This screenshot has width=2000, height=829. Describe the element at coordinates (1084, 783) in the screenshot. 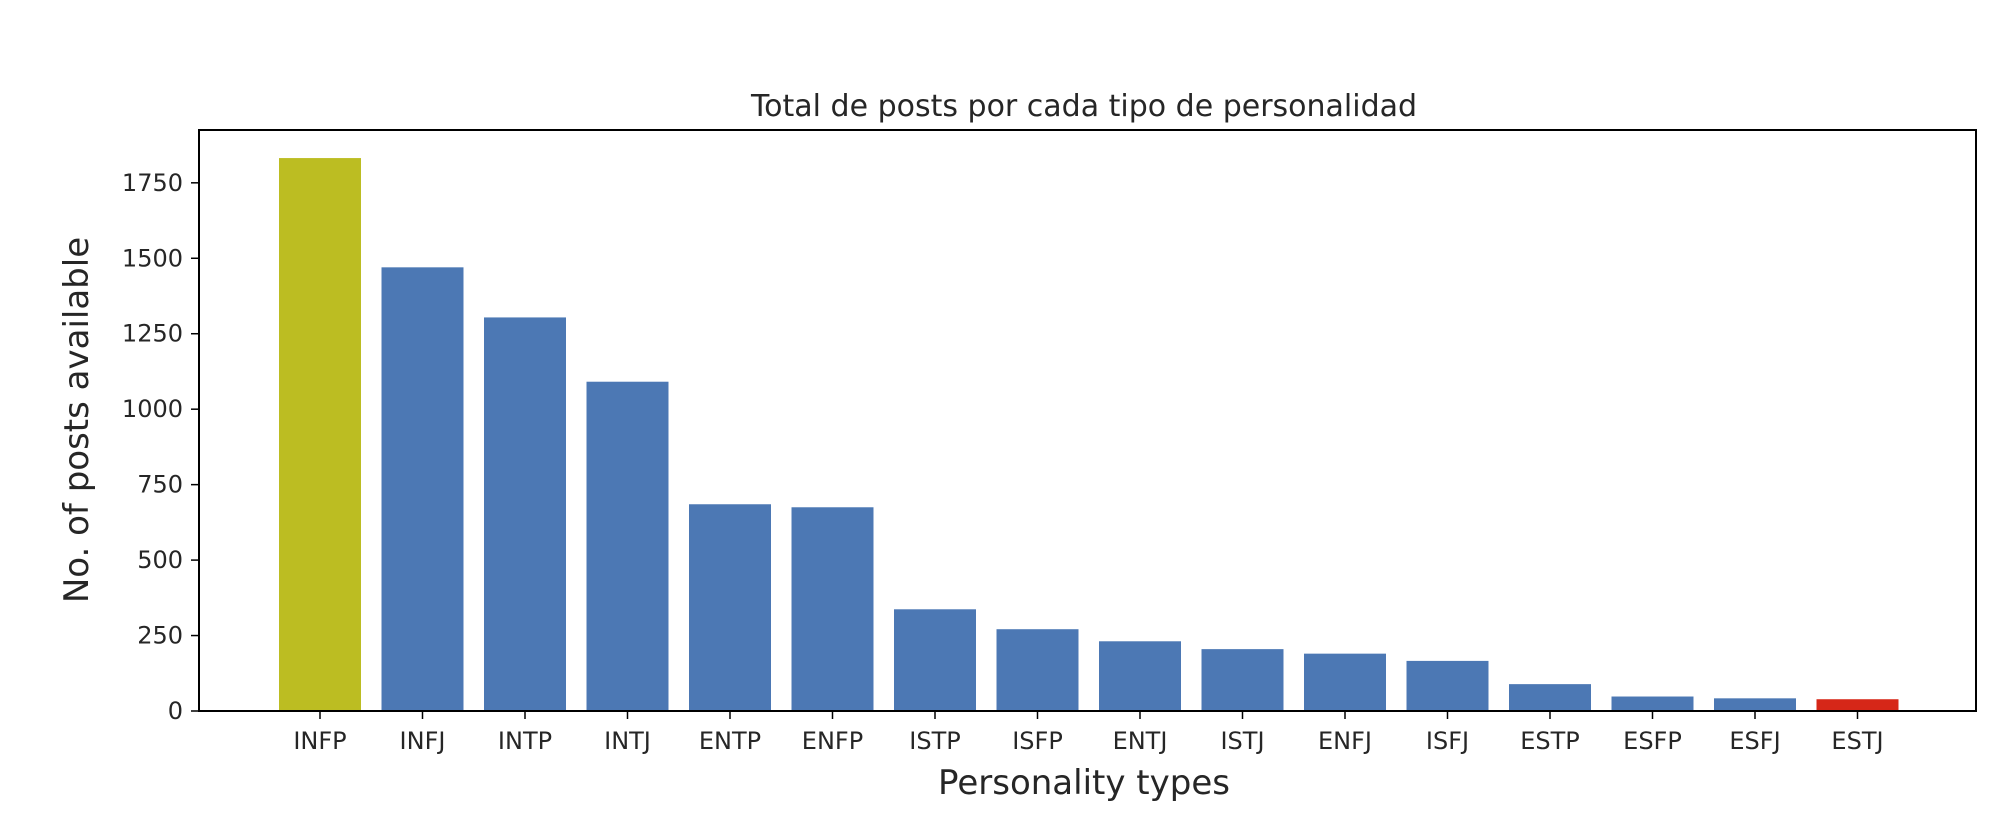

I see `x-axis-title: Personality types` at that location.